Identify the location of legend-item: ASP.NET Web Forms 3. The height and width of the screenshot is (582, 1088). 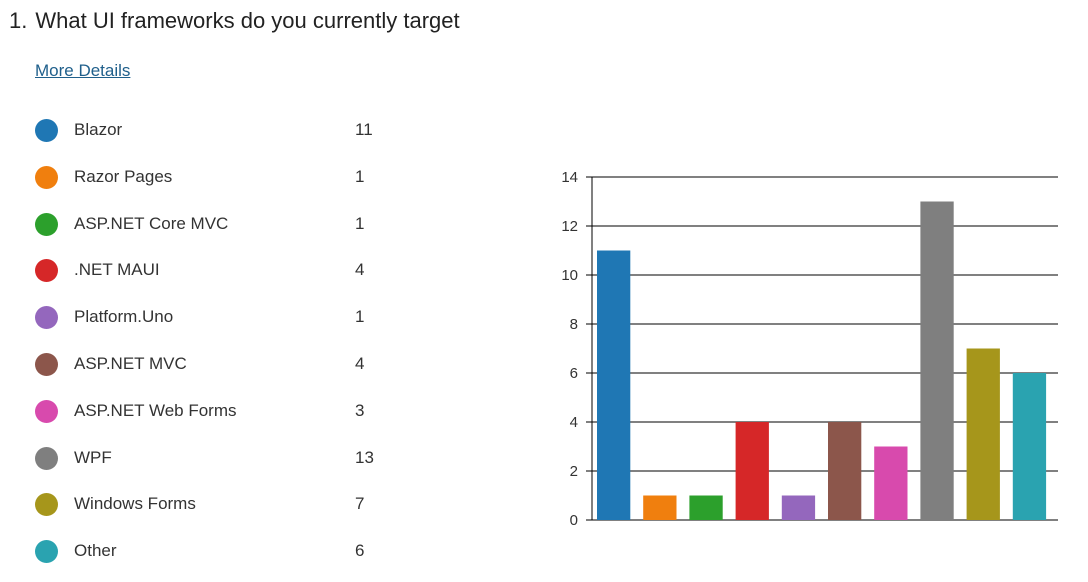
(225, 418).